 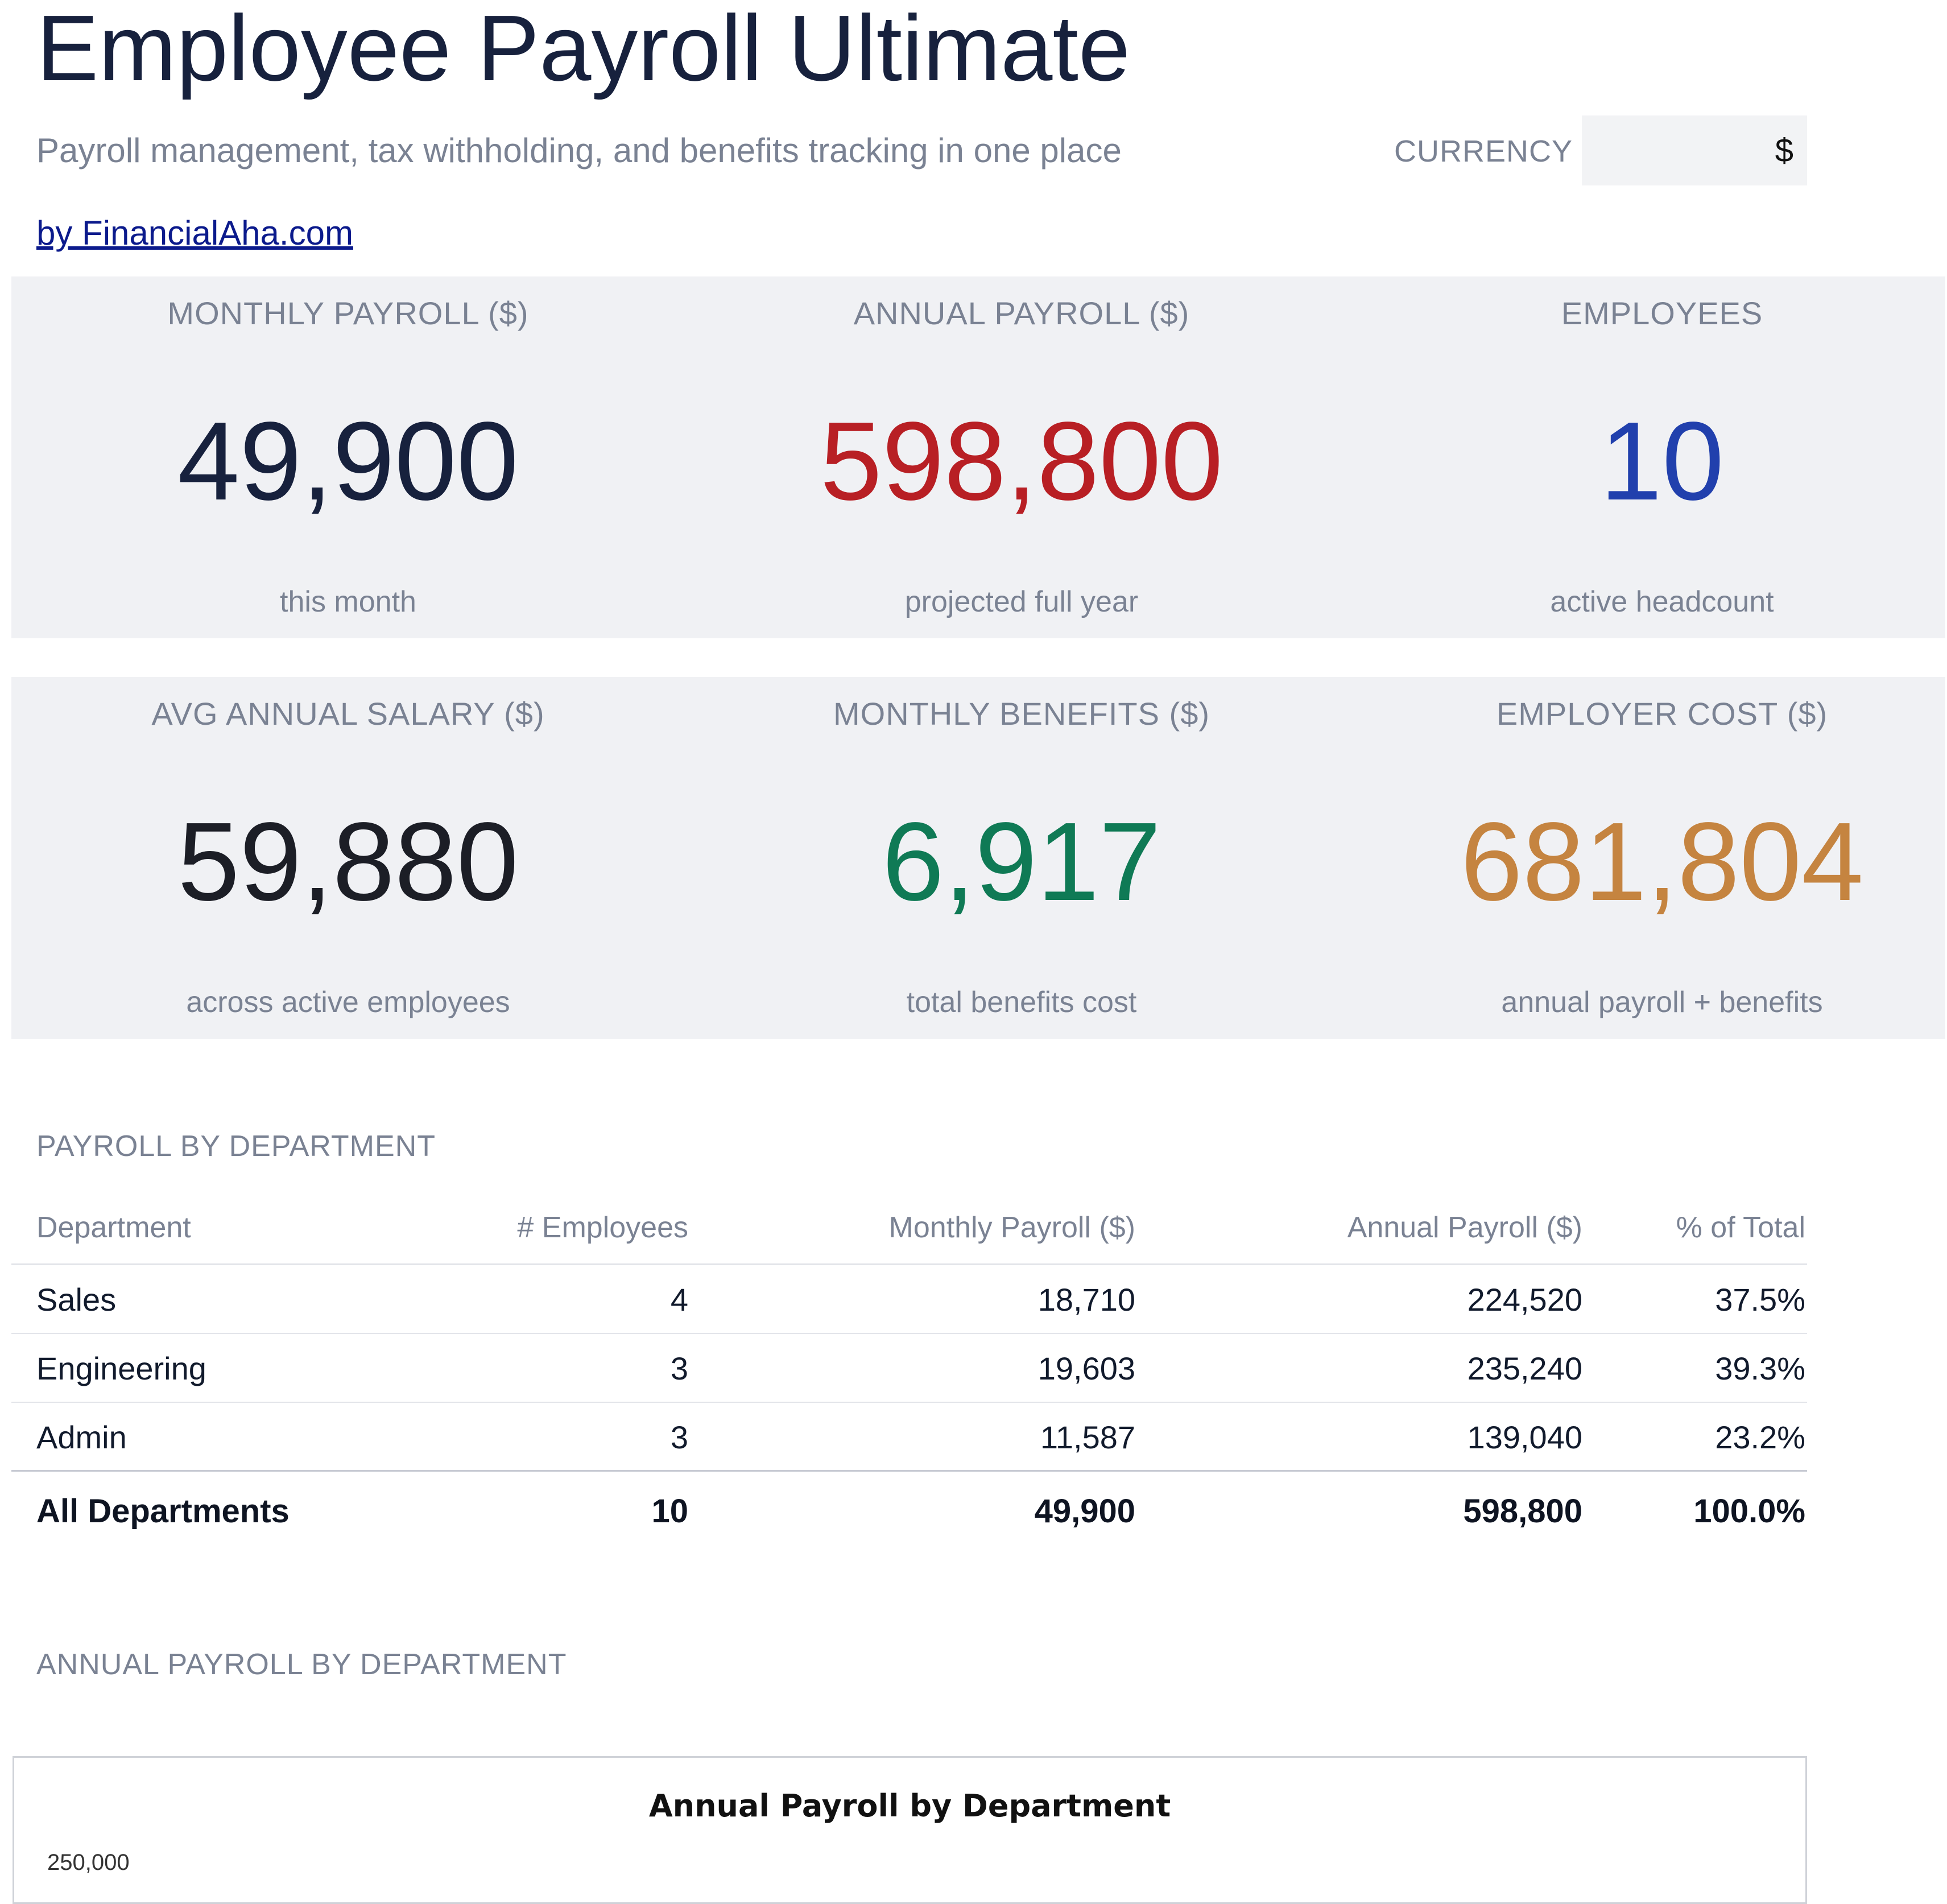 I want to click on kpi-note: total benefits cost, so click(x=1021, y=1002).